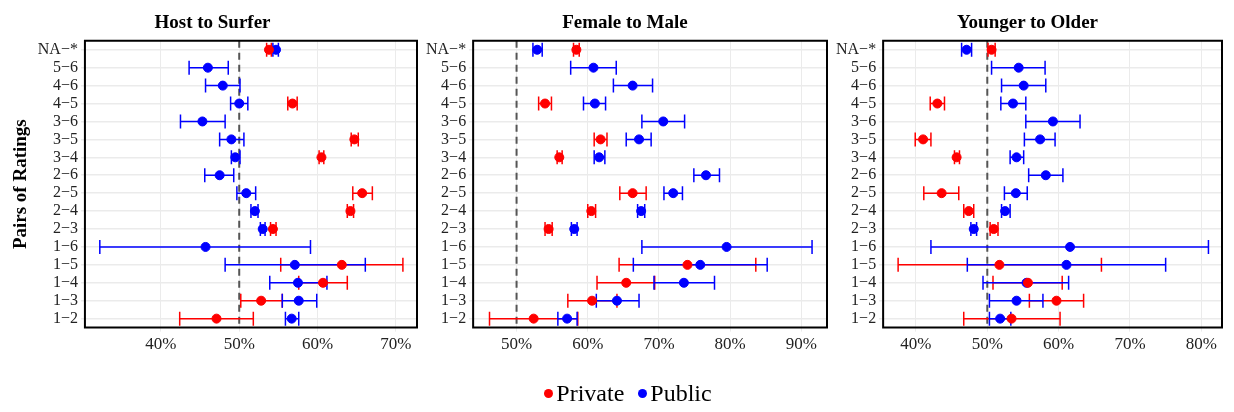 The width and height of the screenshot is (1234, 412). I want to click on chart-title: Younger to Older, so click(1027, 22).